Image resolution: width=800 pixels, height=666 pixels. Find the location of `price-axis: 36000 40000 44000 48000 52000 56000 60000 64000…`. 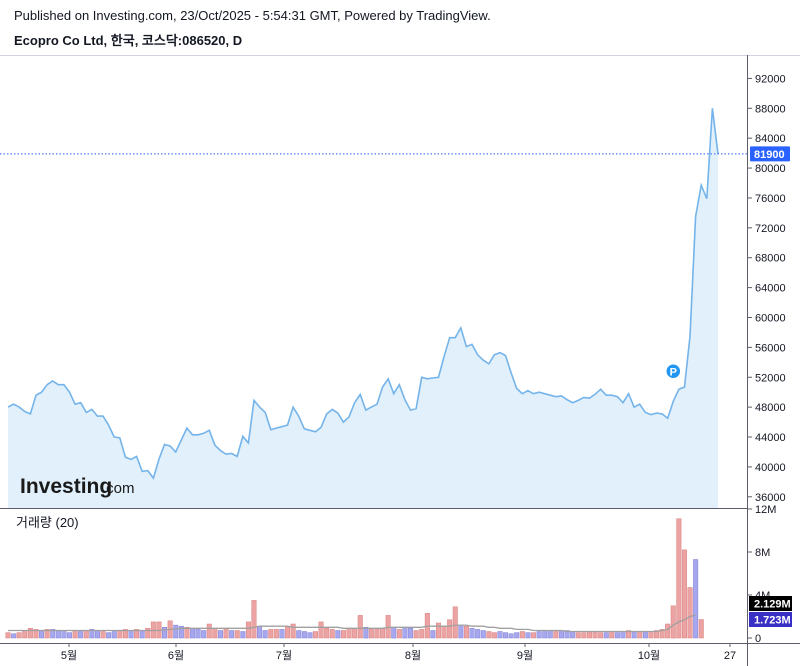

price-axis: 36000 40000 44000 48000 52000 56000 60000 64000… is located at coordinates (767, 288).